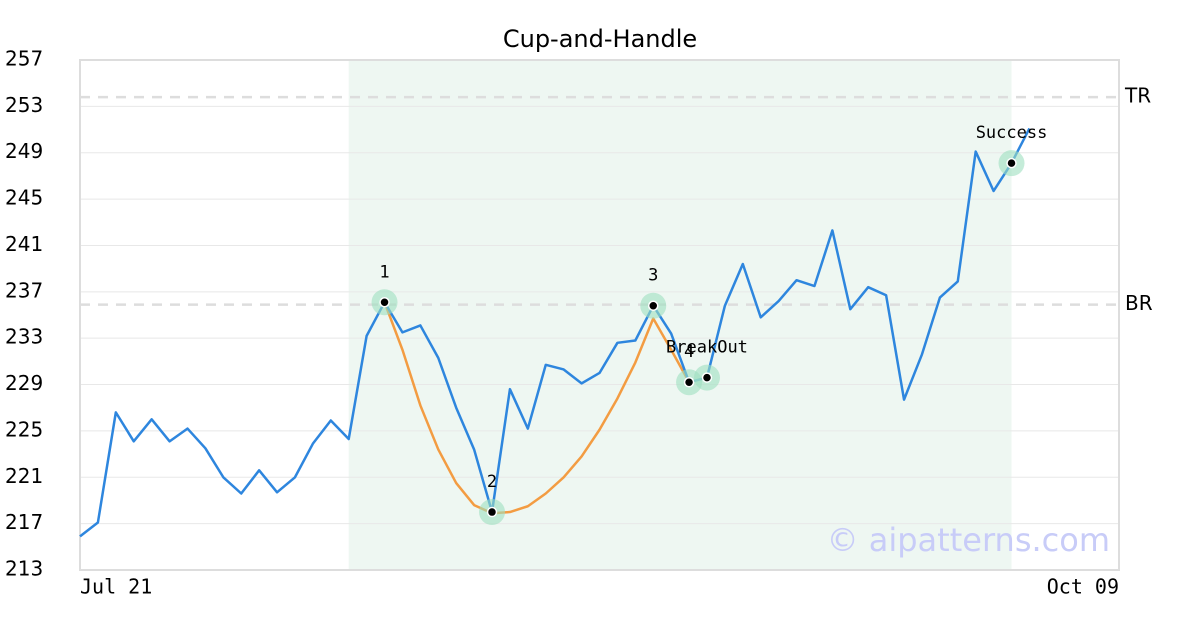 Image resolution: width=1200 pixels, height=630 pixels. Describe the element at coordinates (1012, 133) in the screenshot. I see `pattern-label: Success` at that location.